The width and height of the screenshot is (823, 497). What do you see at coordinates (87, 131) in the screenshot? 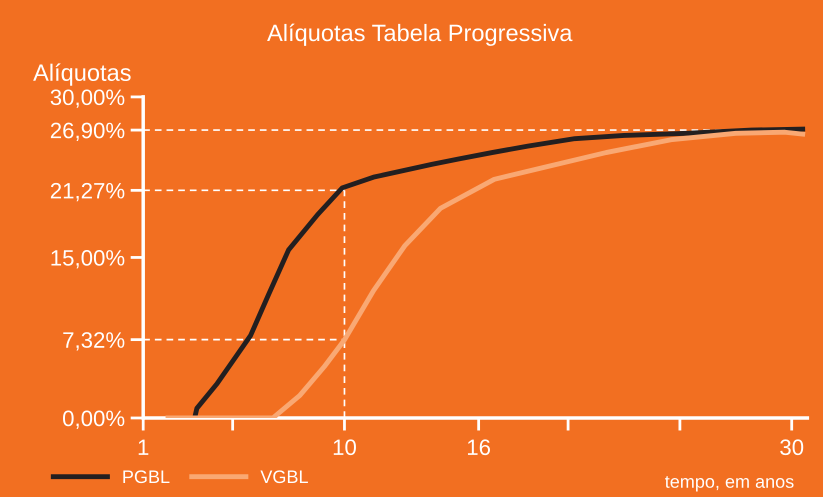
I see `y-tick-label: 26,90%` at bounding box center [87, 131].